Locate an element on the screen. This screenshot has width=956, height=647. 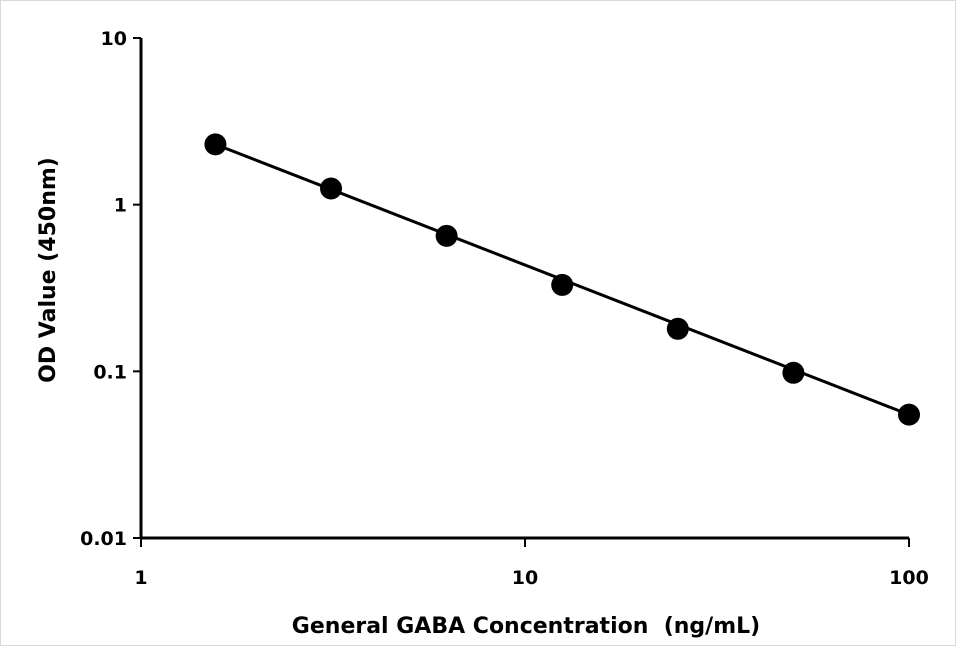
y-tick-label: 1 is located at coordinates (120, 206).